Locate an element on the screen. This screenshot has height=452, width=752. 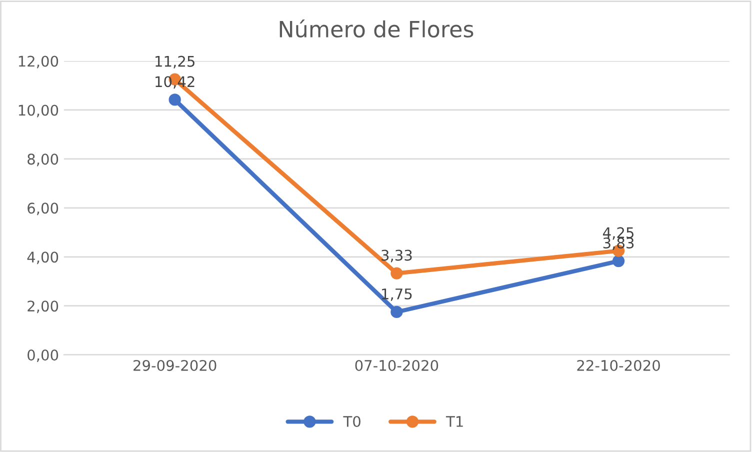
data-label: 11,25 is located at coordinates (175, 62).